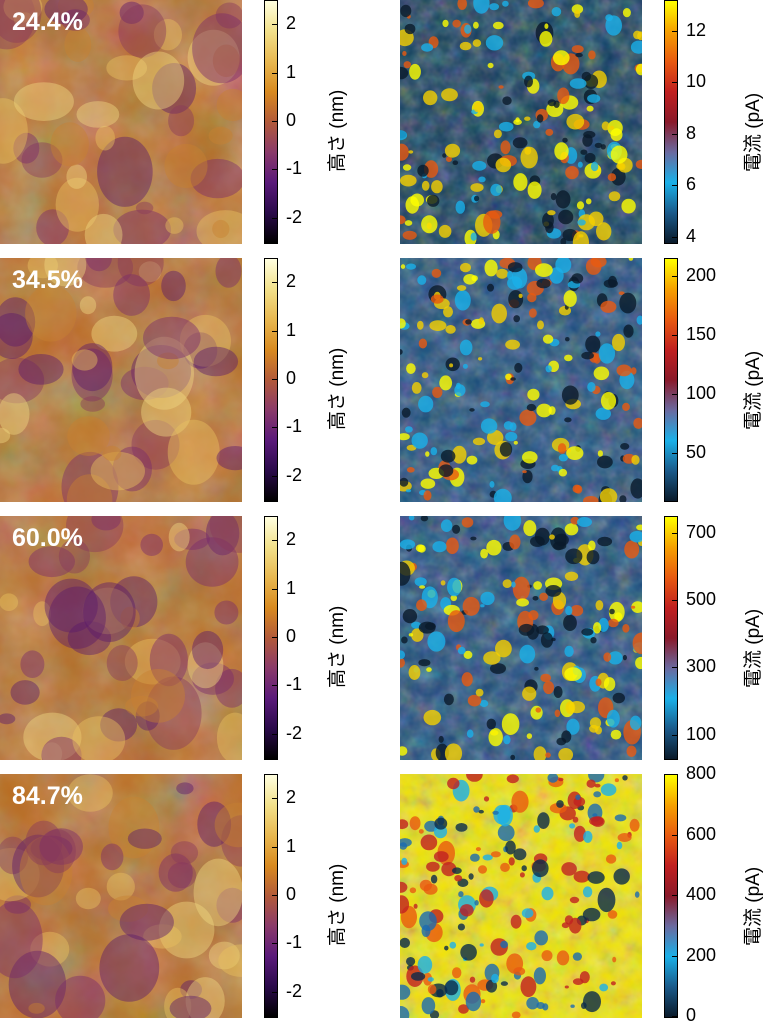  Describe the element at coordinates (701, 666) in the screenshot. I see `colorbar-tick-label: 300` at that location.